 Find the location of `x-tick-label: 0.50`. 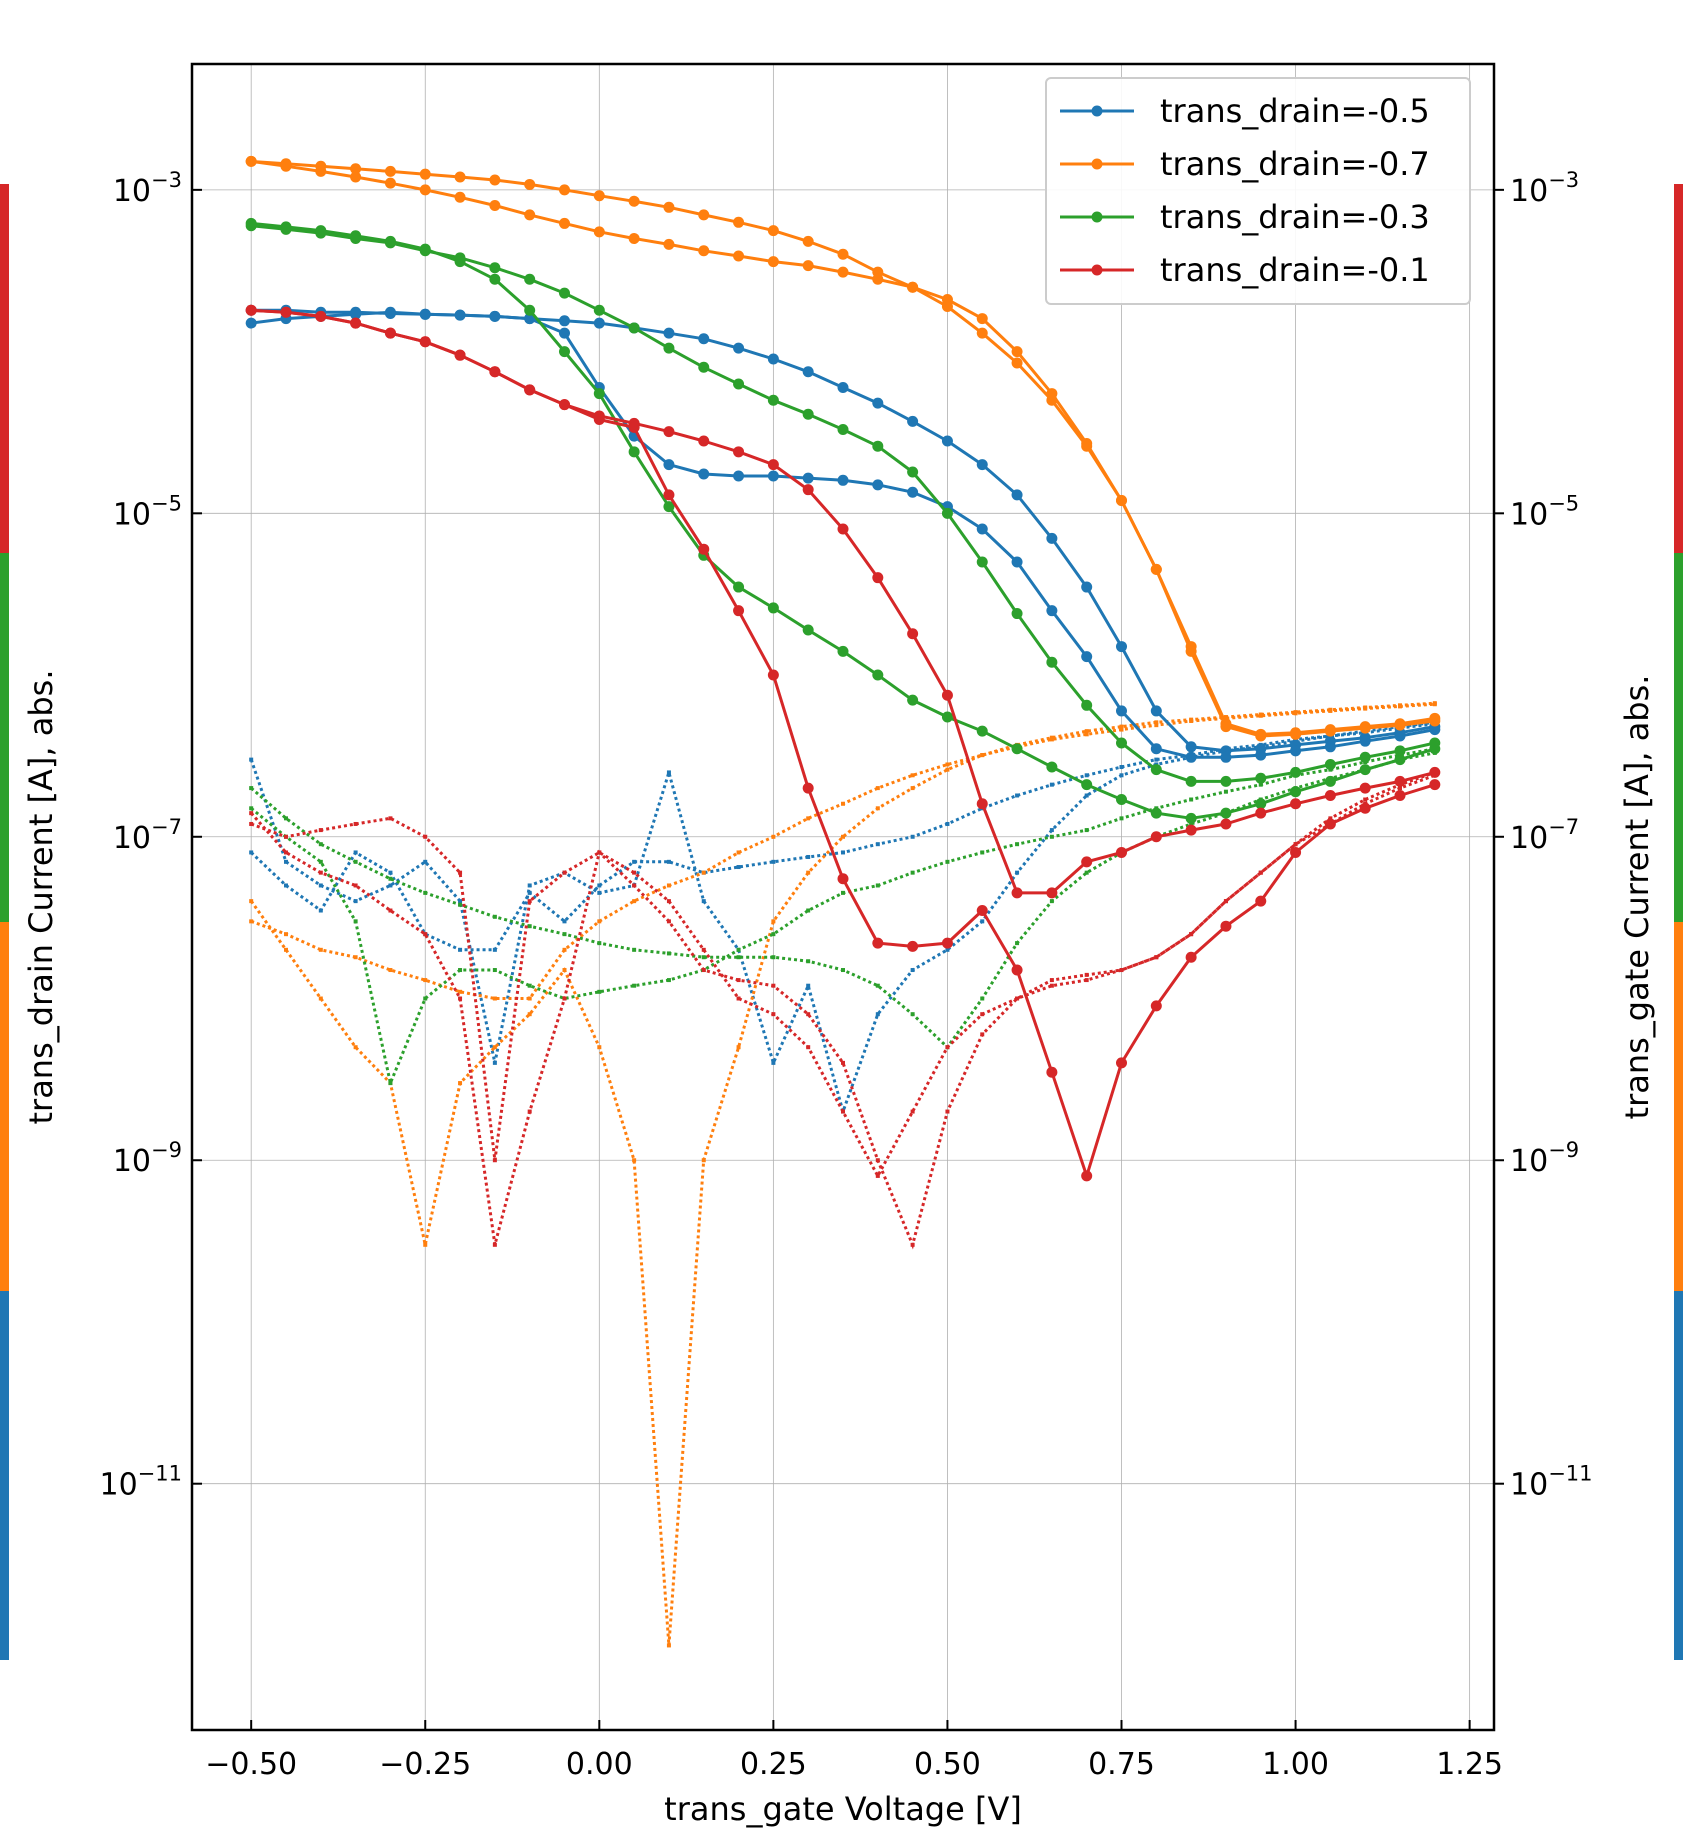

x-tick-label: 0.50 is located at coordinates (947, 1764).